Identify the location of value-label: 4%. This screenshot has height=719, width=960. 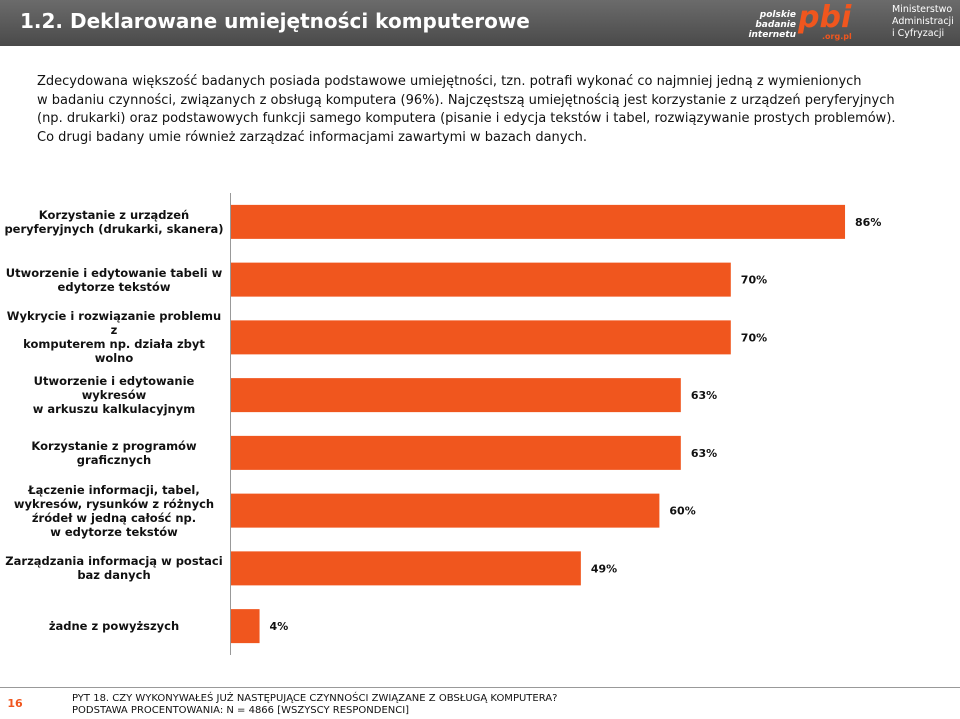
(279, 626).